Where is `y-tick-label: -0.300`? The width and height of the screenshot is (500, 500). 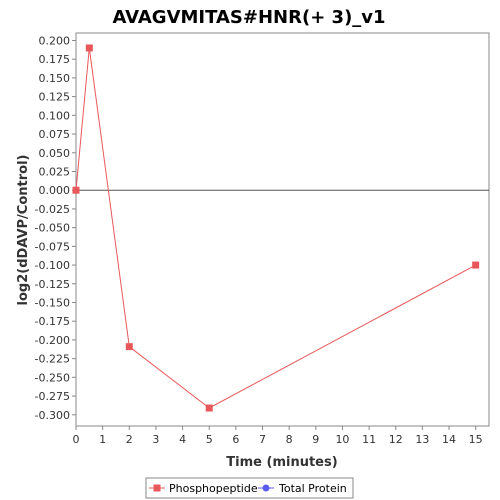
y-tick-label: -0.300 is located at coordinates (52, 415).